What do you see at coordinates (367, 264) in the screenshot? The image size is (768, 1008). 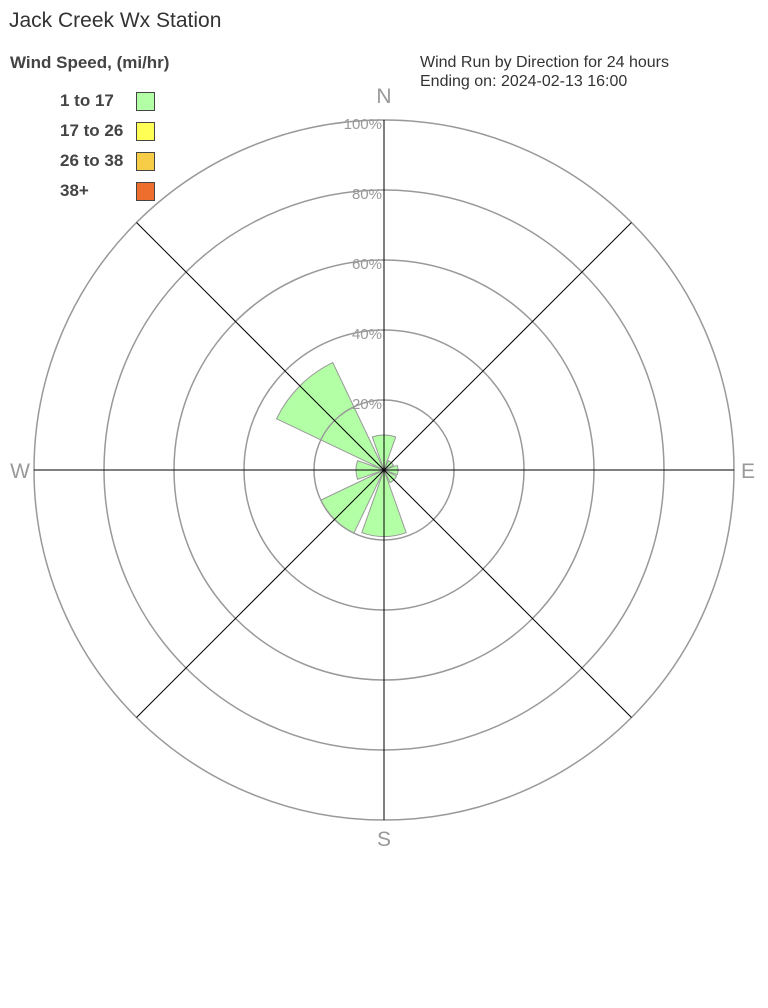 I see `ring-label: 60%` at bounding box center [367, 264].